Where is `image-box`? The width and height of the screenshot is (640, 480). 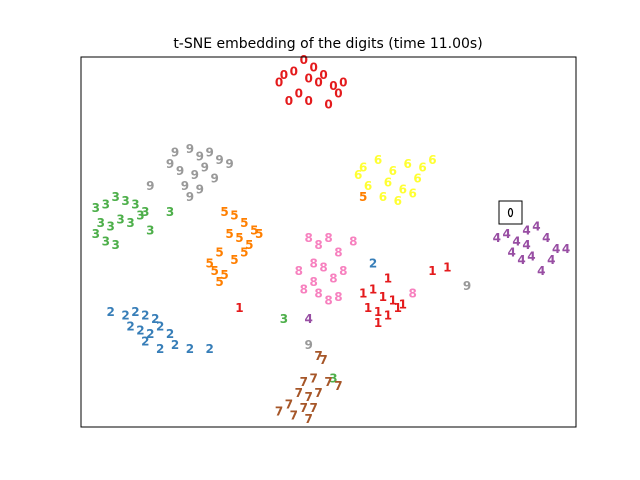 image-box is located at coordinates (510, 212).